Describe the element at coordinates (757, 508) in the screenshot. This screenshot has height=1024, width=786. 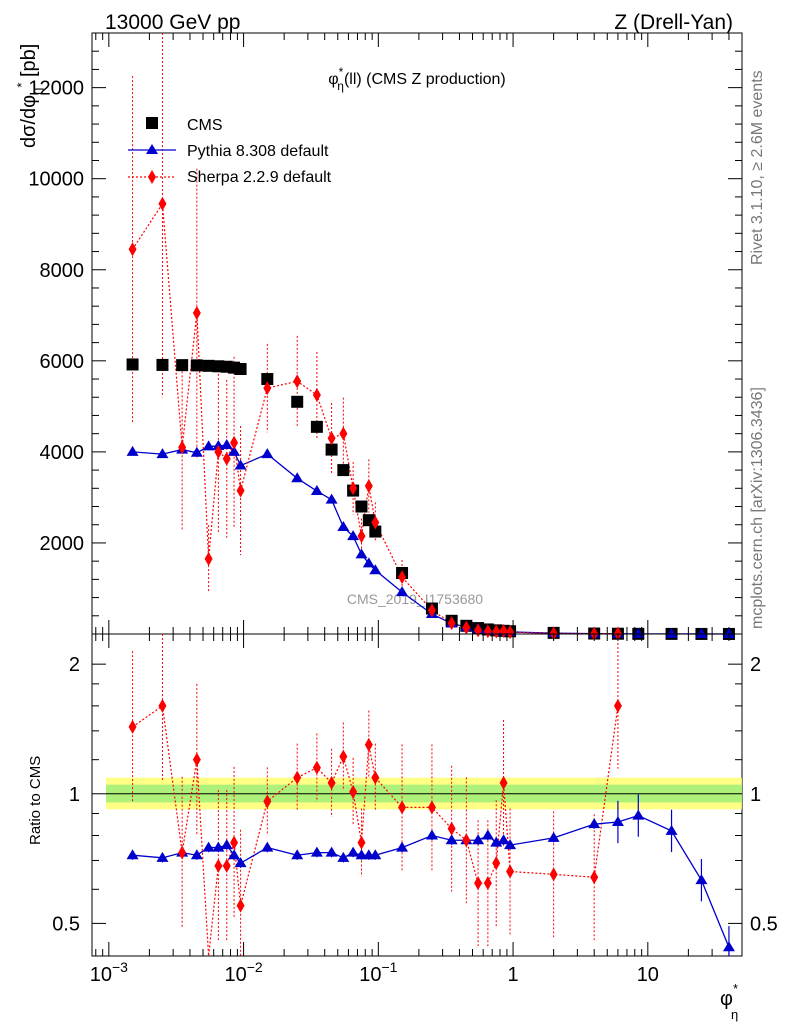
I see `mcplots-reference-text: mcplots.cern.ch [arXiv:1306.3436]` at that location.